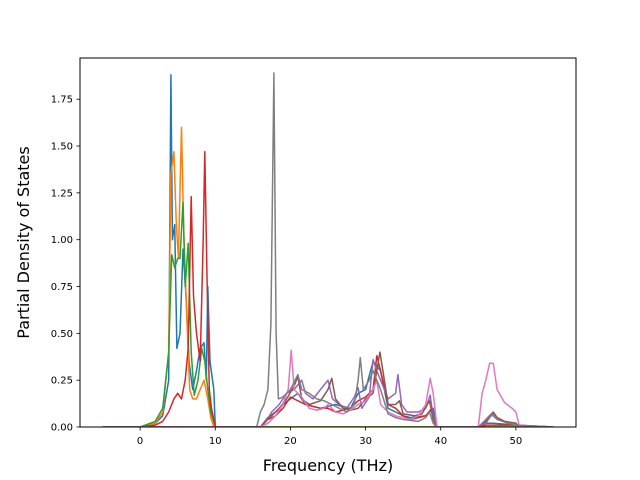  What do you see at coordinates (215, 441) in the screenshot?
I see `x-tick-label: 10` at bounding box center [215, 441].